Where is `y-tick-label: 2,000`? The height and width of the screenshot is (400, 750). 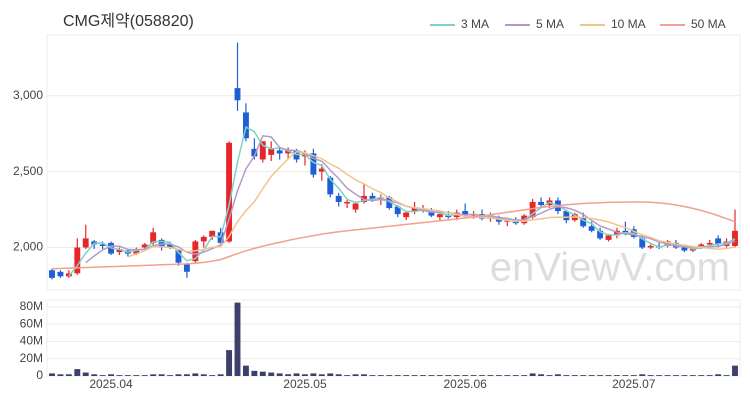 y-tick-label: 2,000 is located at coordinates (28, 247).